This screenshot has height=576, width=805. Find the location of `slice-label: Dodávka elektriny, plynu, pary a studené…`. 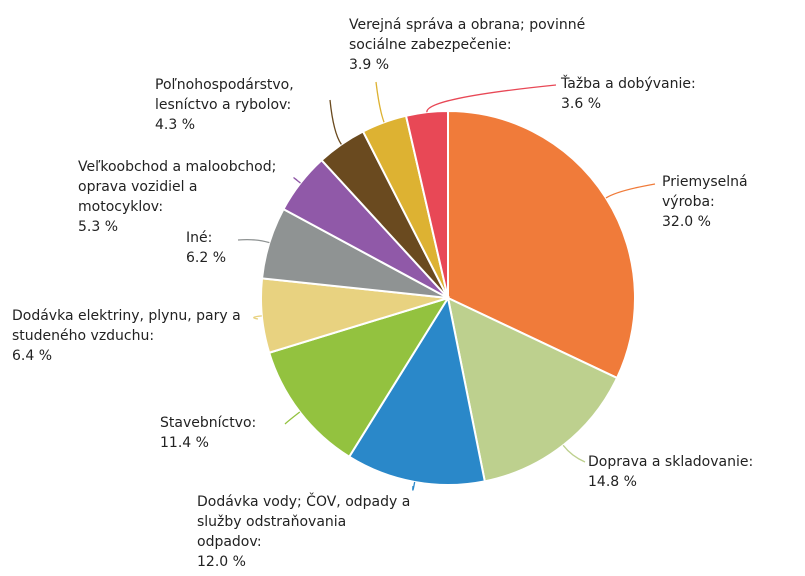

slice-label: Dodávka elektriny, plynu, pary a studené… is located at coordinates (132, 336).